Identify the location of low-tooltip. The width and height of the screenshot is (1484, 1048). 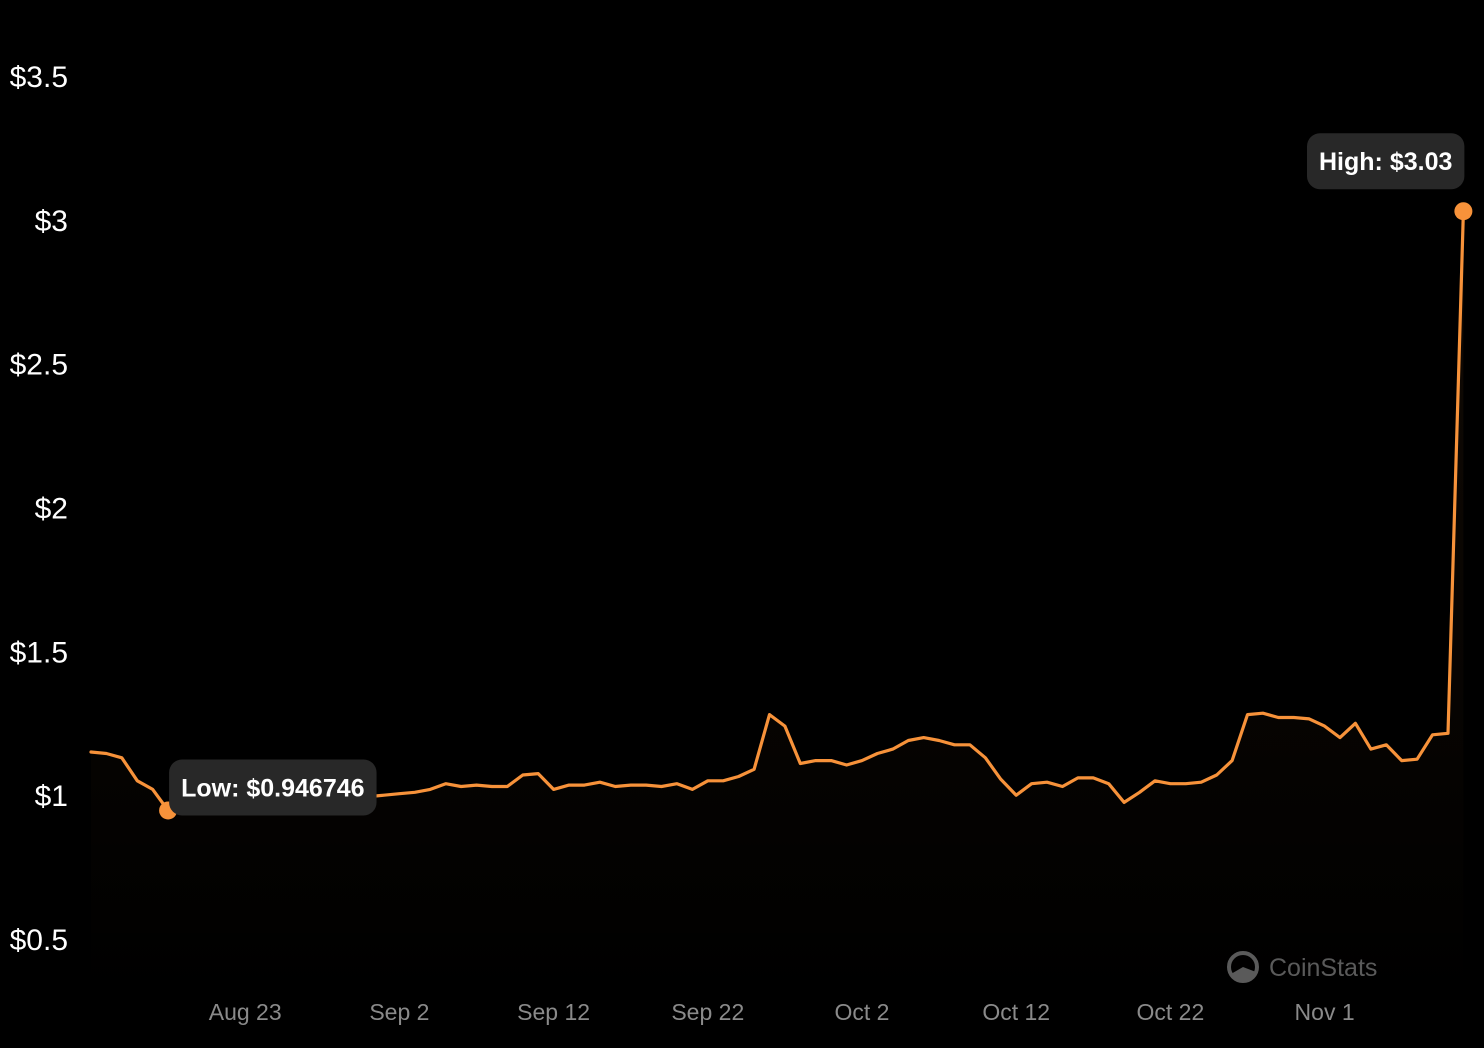
(273, 787).